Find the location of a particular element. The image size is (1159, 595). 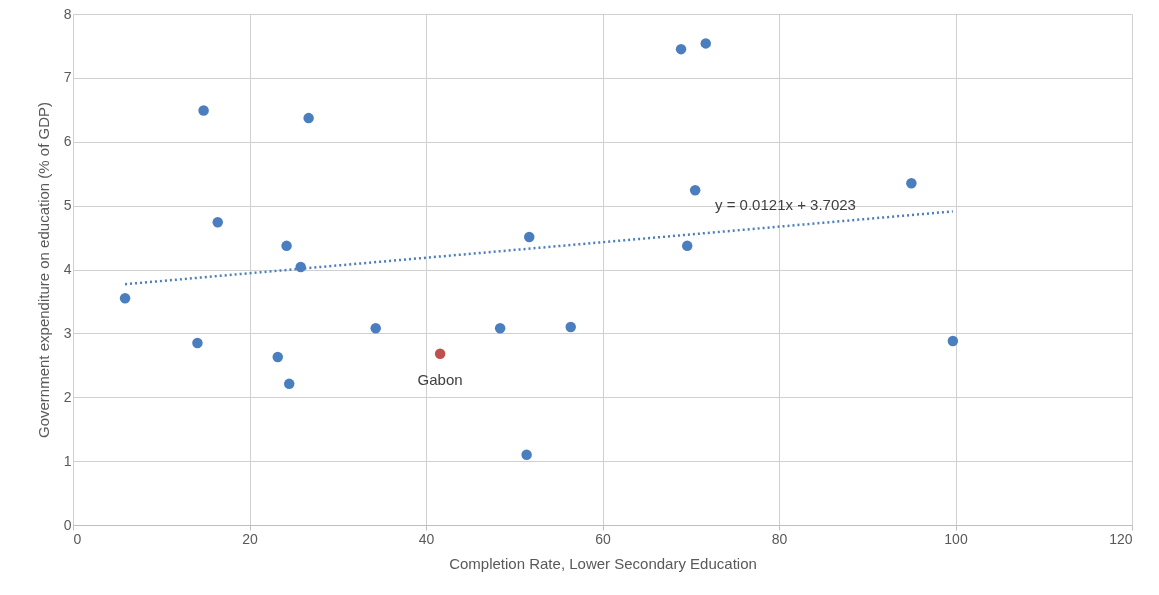

x-tick-label: 60 is located at coordinates (603, 538).